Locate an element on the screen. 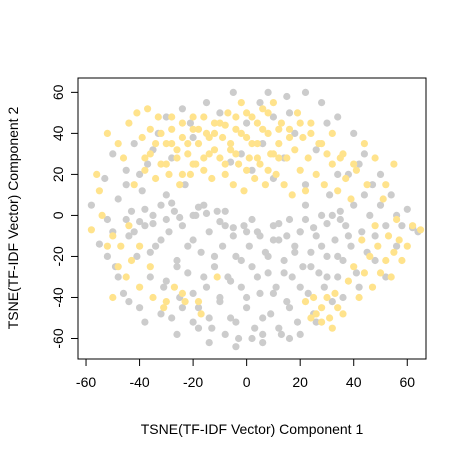 This screenshot has height=458, width=467. x-tick-label: -40 is located at coordinates (139, 382).